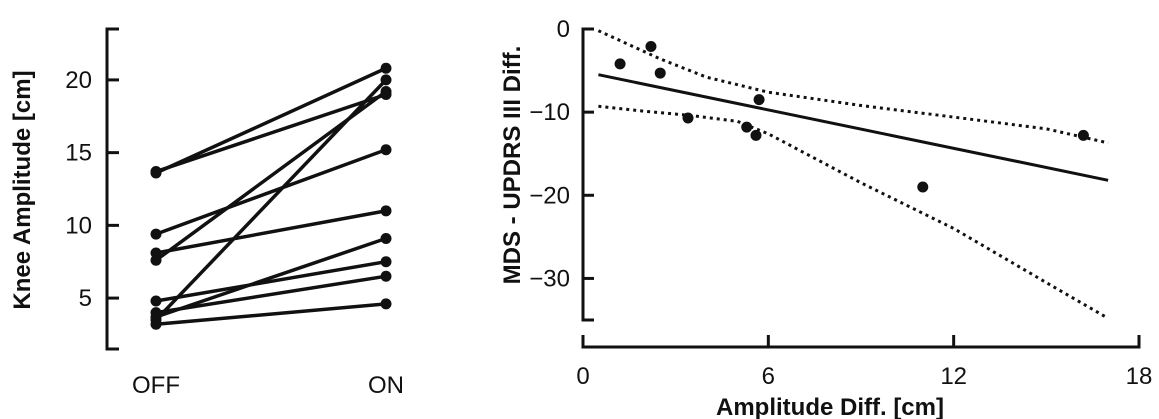 The height and width of the screenshot is (419, 1159). Describe the element at coordinates (386, 385) in the screenshot. I see `category-label-on: ON` at that location.